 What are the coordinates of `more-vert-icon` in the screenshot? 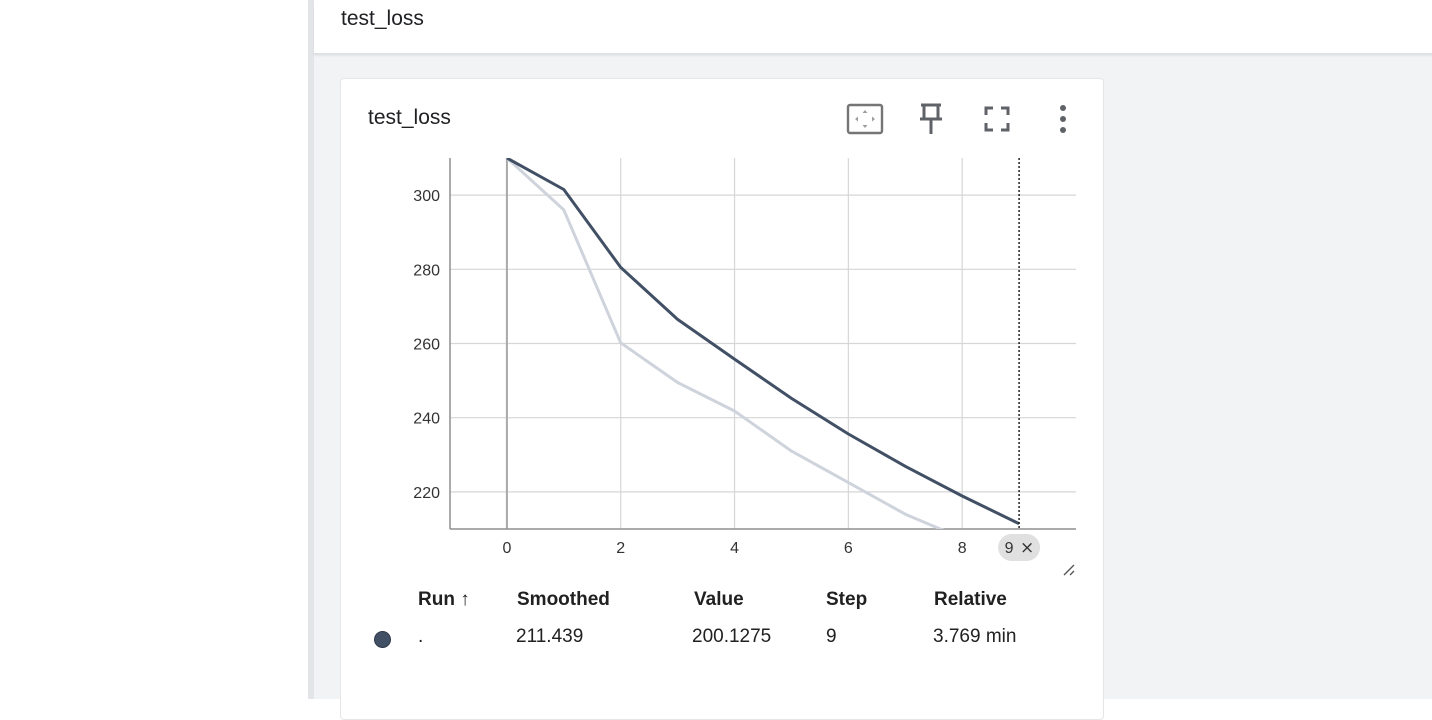 It's located at (1063, 119).